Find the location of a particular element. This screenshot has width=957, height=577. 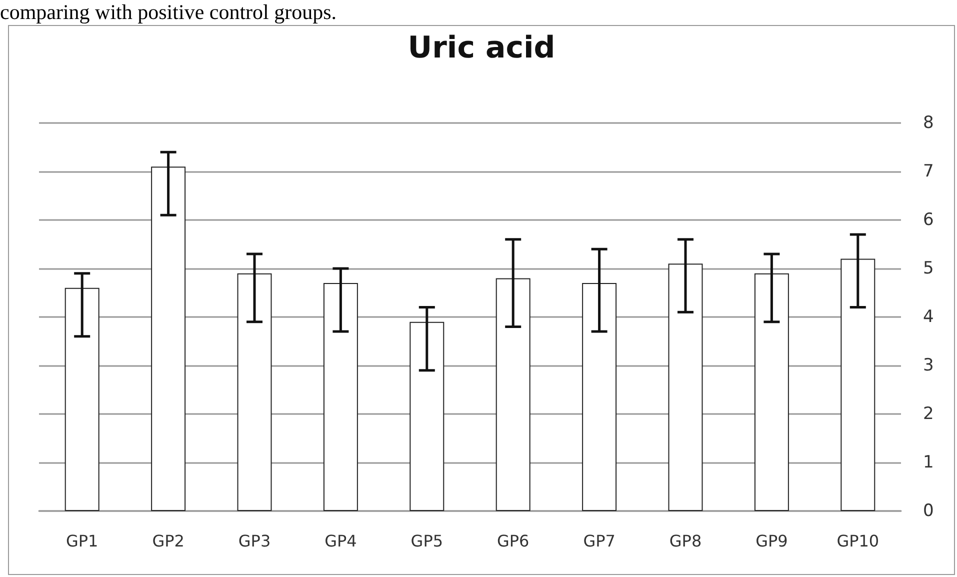

x-tick-label: GP2 is located at coordinates (168, 541).